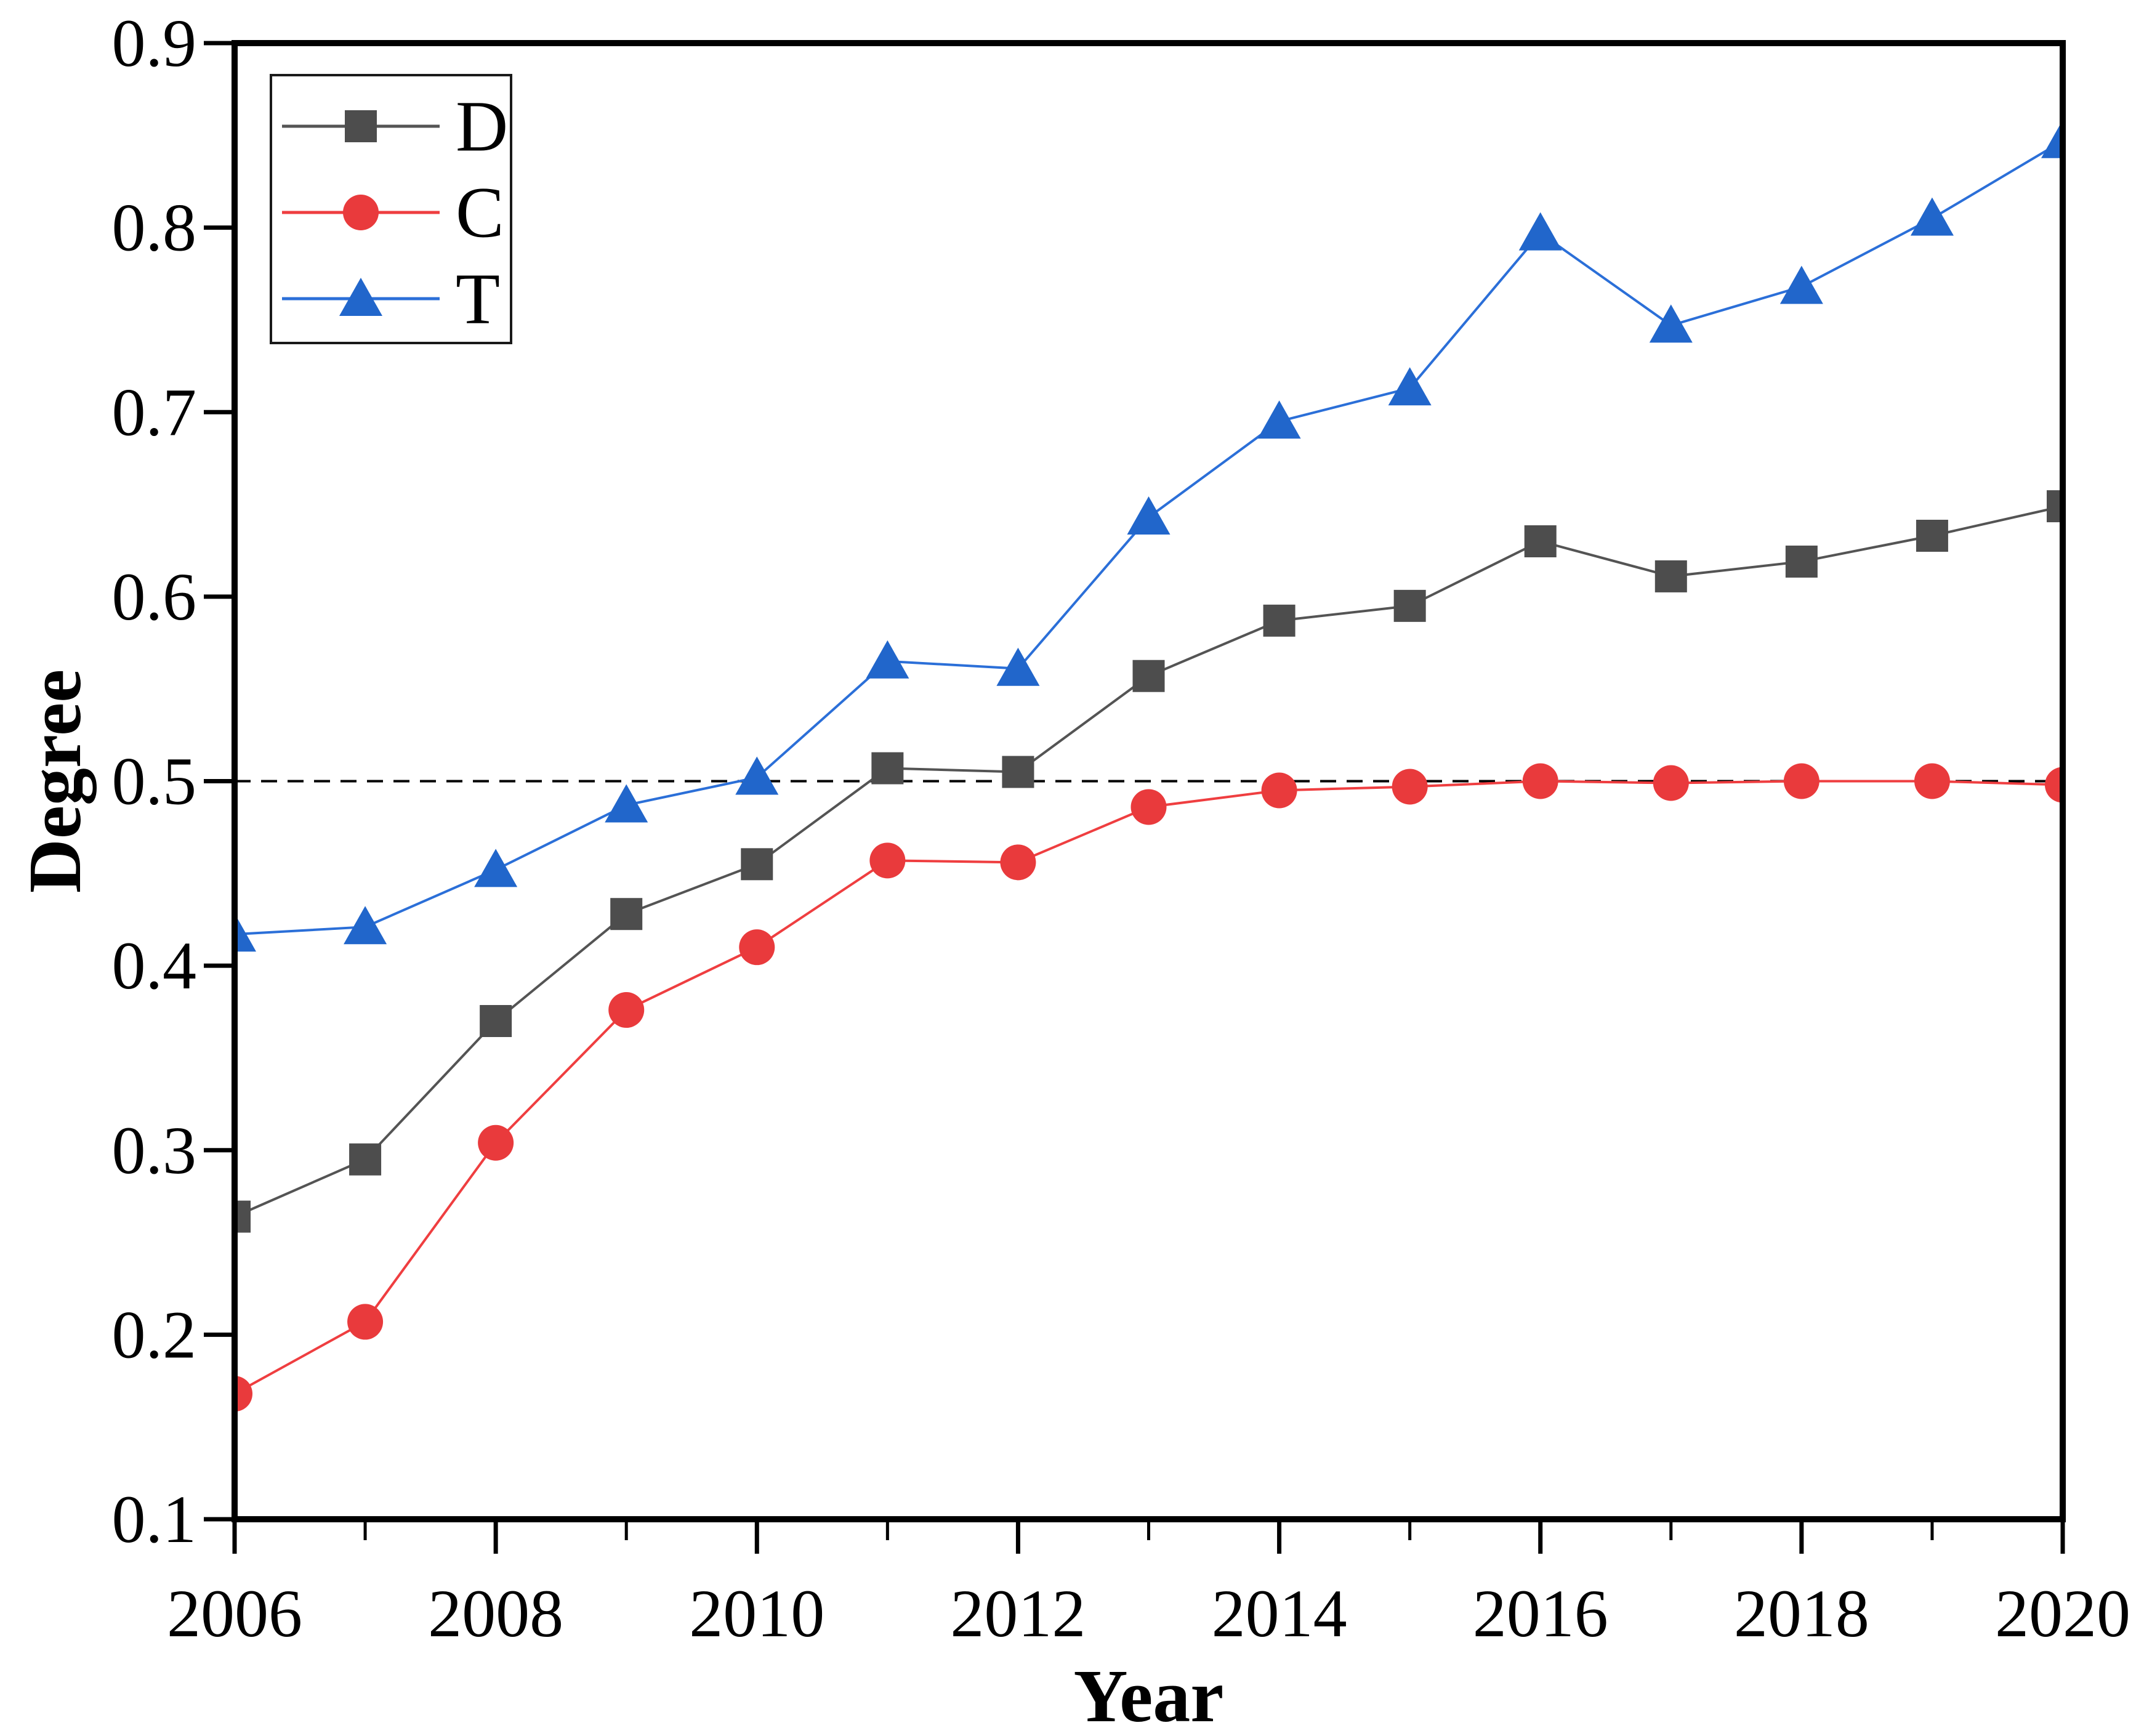 The height and width of the screenshot is (1736, 2152). I want to click on series-C-marker-2020, so click(2054, 785).